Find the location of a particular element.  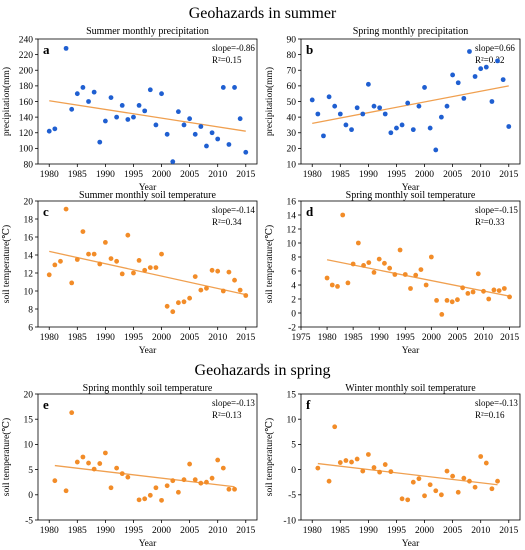

stats-label: slope=-0.15 is located at coordinates (496, 210).